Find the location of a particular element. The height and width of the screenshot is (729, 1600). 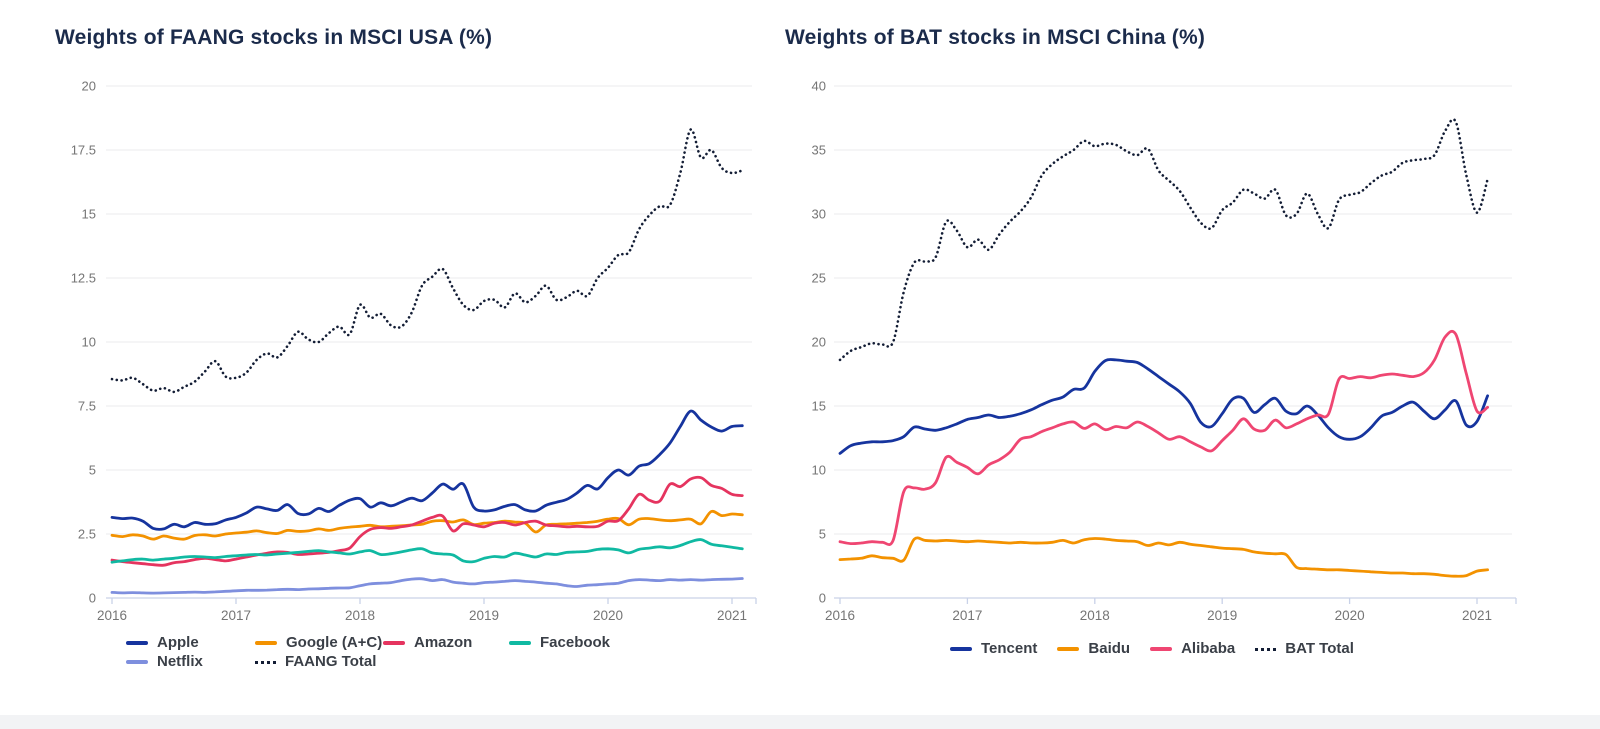

y-tick-label: 12.5 is located at coordinates (83, 278).